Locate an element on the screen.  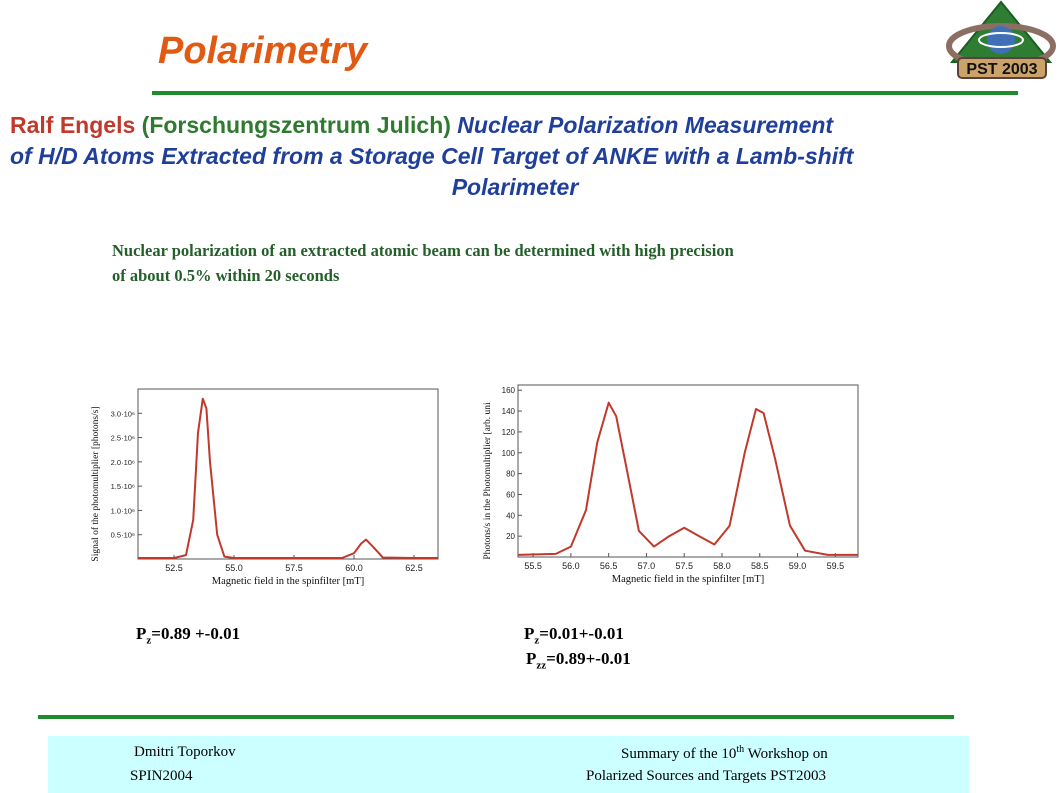
result-left-value: =0.89 +-0.01 is located at coordinates (196, 633).